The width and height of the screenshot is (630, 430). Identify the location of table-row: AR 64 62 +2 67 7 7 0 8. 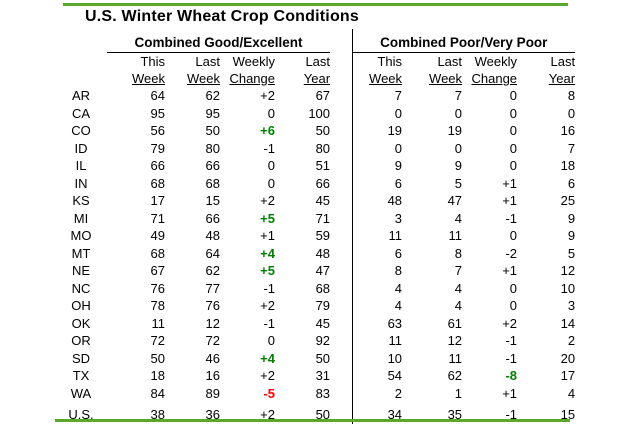
(315, 96).